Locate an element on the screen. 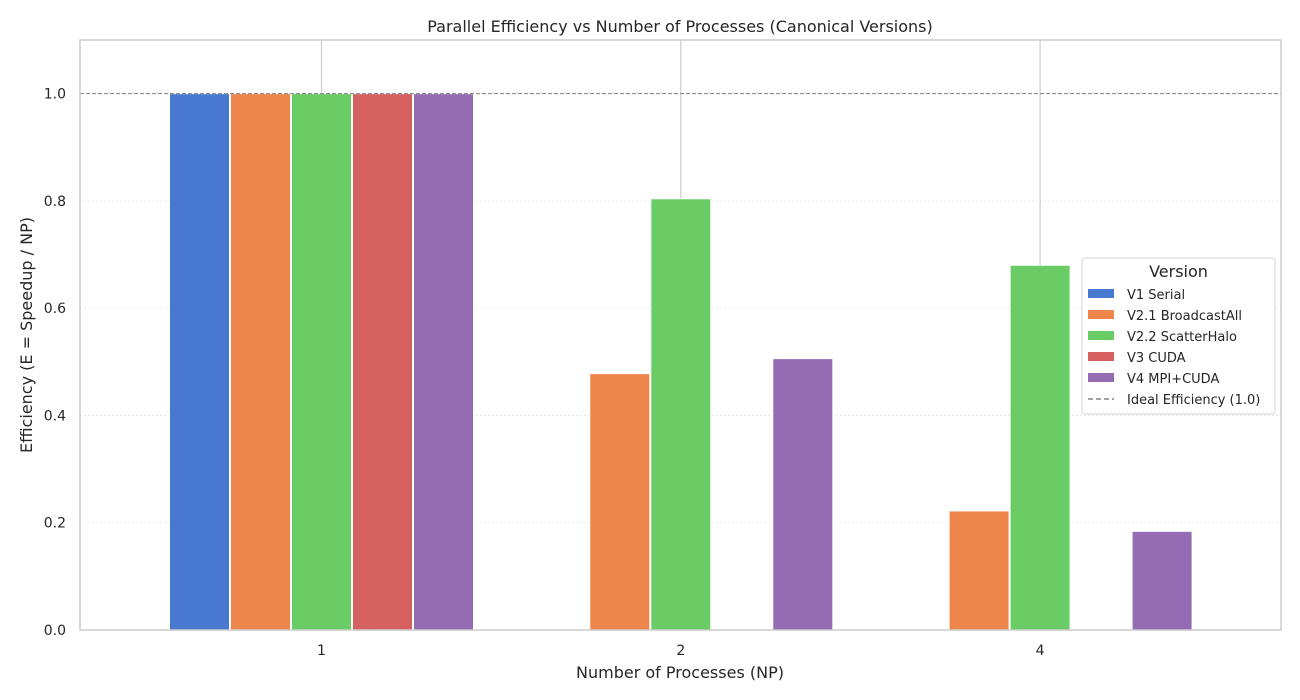  y-tick-label: 0.2 is located at coordinates (55, 524).